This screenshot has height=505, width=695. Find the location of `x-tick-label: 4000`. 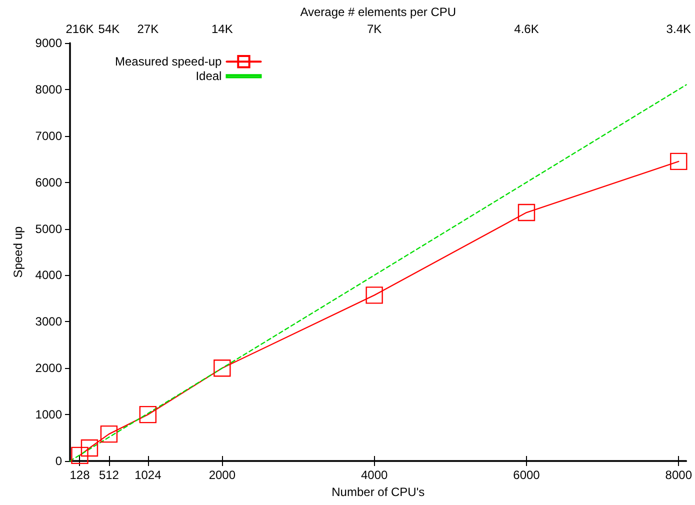

x-tick-label: 4000 is located at coordinates (374, 475).